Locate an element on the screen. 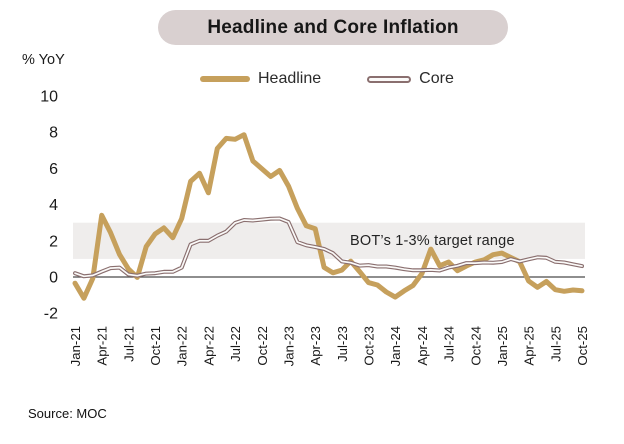 The height and width of the screenshot is (444, 624). chart-legend: Headline Core is located at coordinates (327, 79).